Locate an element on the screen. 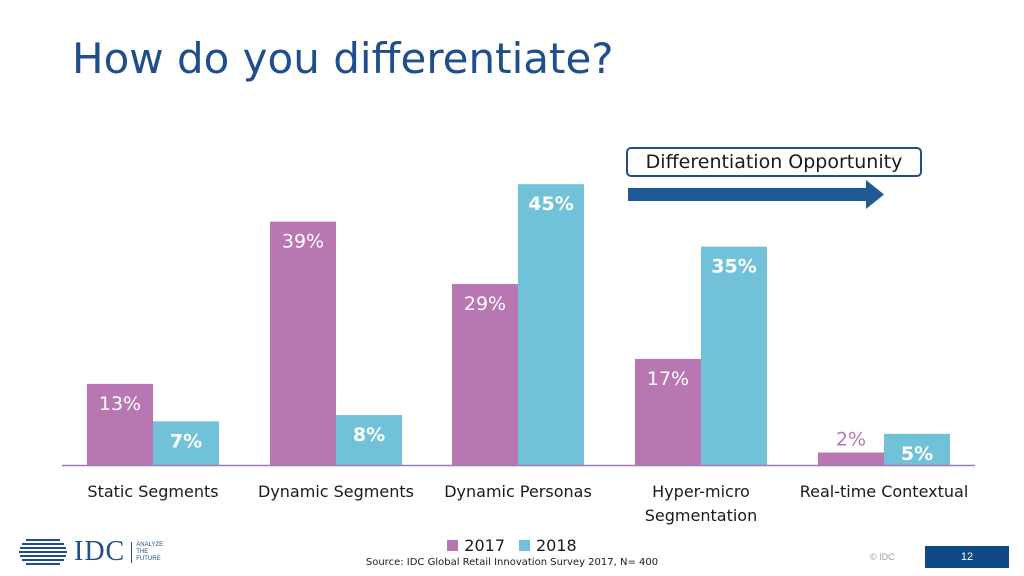  legend-label-2018: 2018 is located at coordinates (556, 545).